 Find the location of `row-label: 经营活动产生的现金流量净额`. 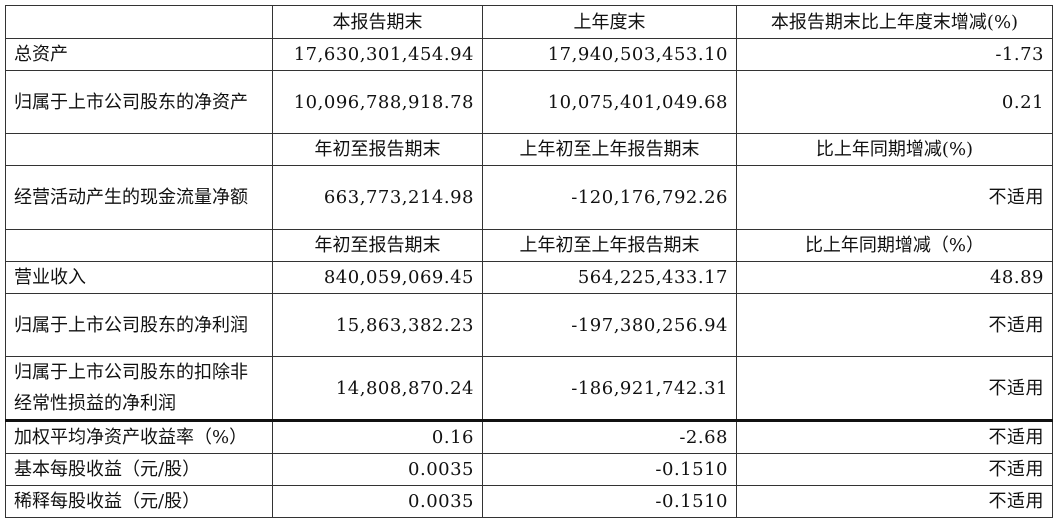

row-label: 经营活动产生的现金流量净额 is located at coordinates (139, 197).